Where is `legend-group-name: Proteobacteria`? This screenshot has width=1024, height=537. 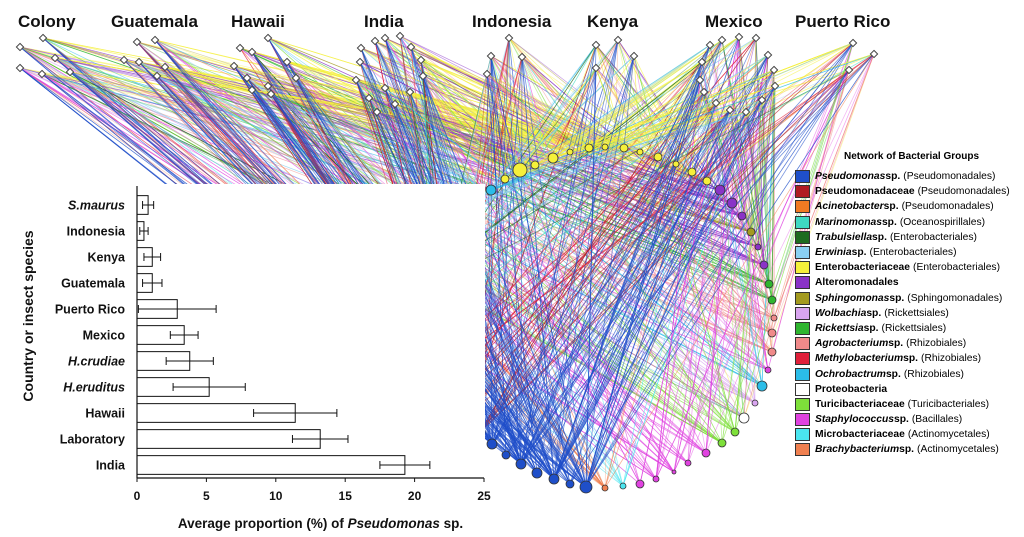 legend-group-name: Proteobacteria is located at coordinates (851, 389).